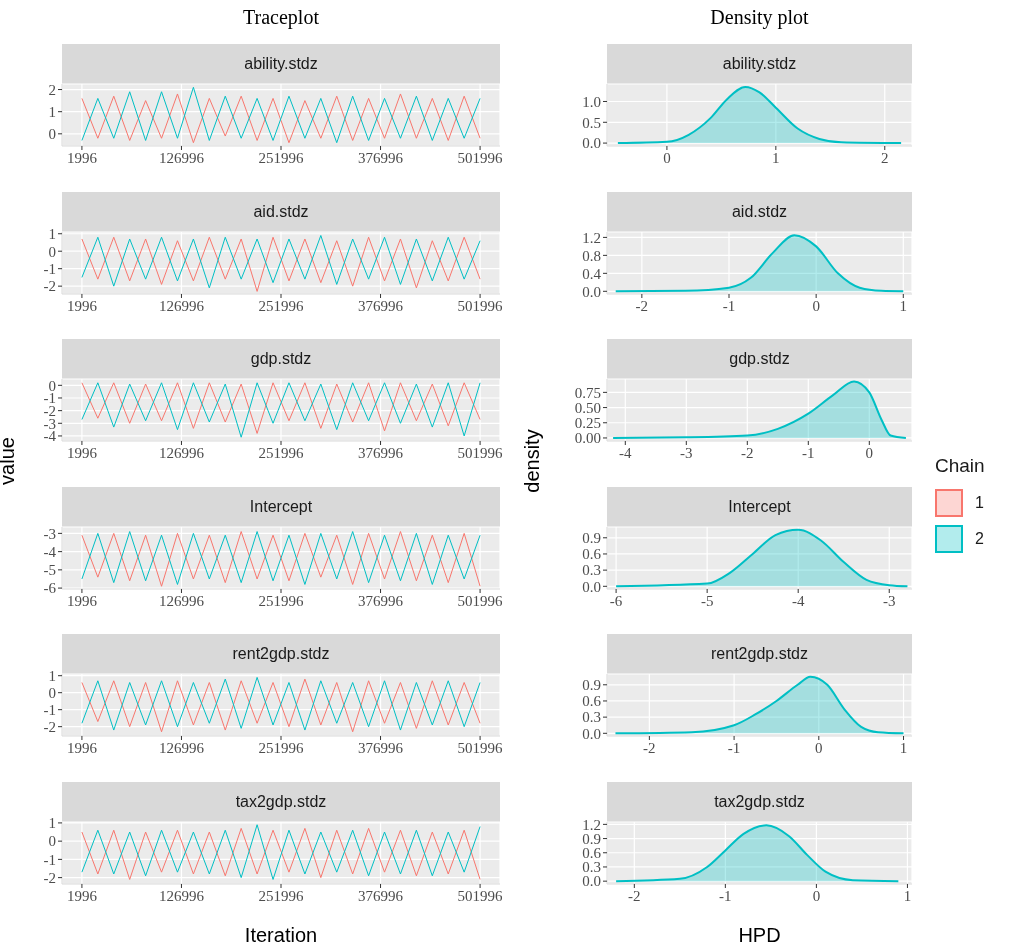 This screenshot has width=1022, height=947. What do you see at coordinates (616, 600) in the screenshot?
I see `x-tick-label: -6` at bounding box center [616, 600].